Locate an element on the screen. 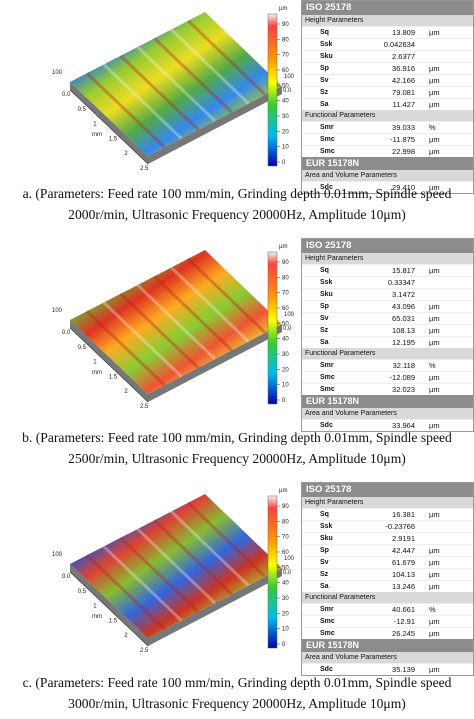 This screenshot has height=719, width=474. surface-wall is located at coordinates (176, 123).